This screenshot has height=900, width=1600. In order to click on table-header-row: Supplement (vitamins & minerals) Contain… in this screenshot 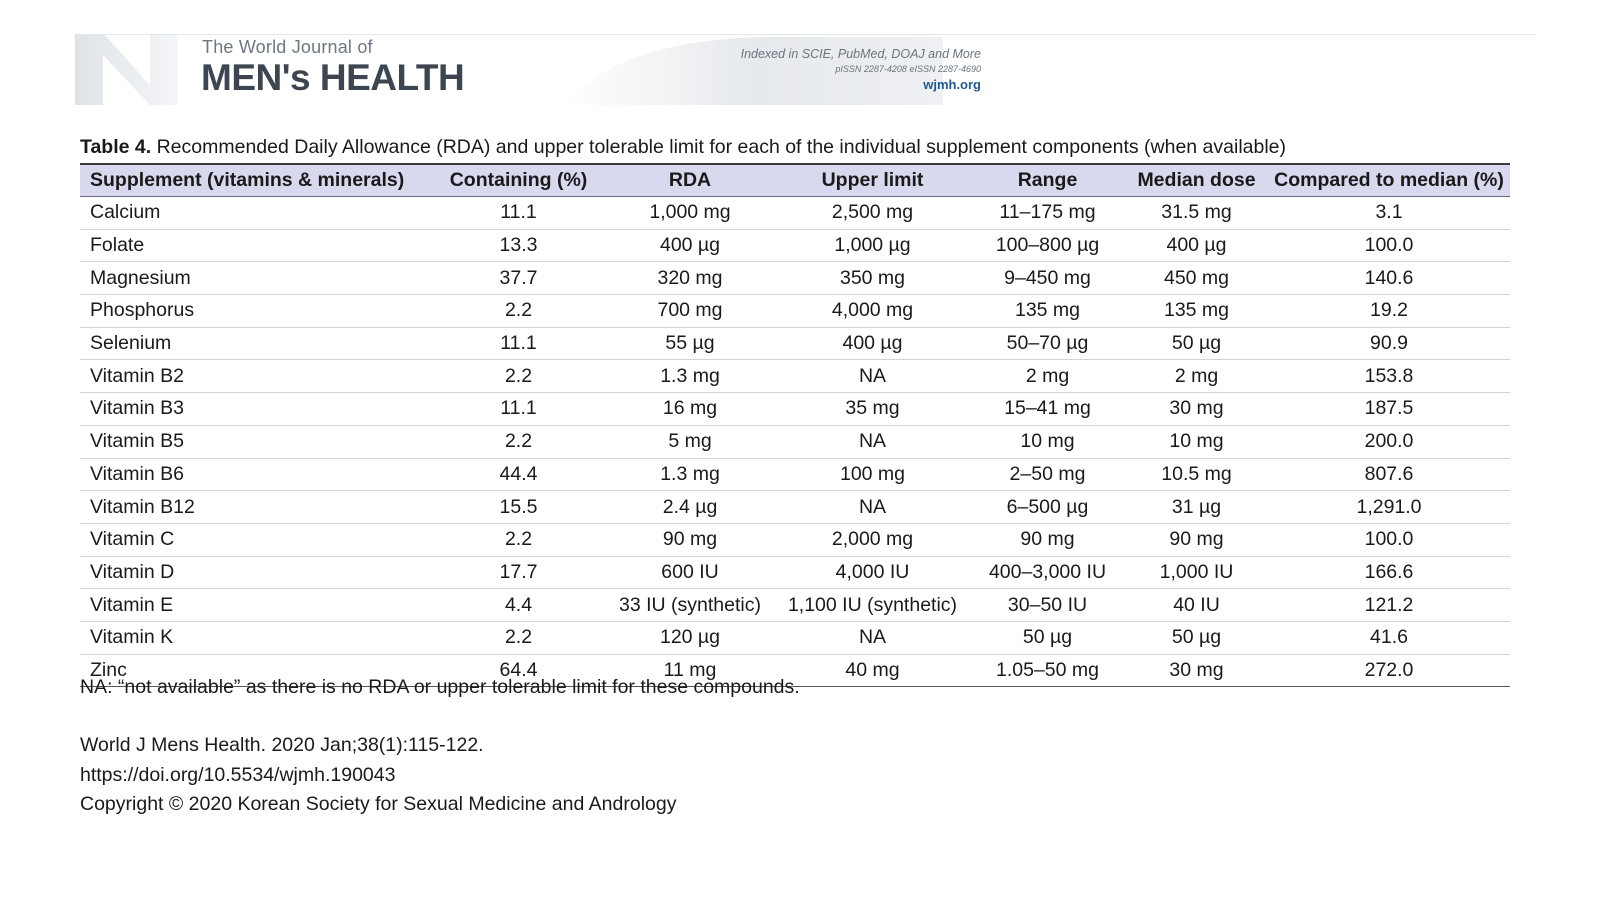, I will do `click(795, 180)`.